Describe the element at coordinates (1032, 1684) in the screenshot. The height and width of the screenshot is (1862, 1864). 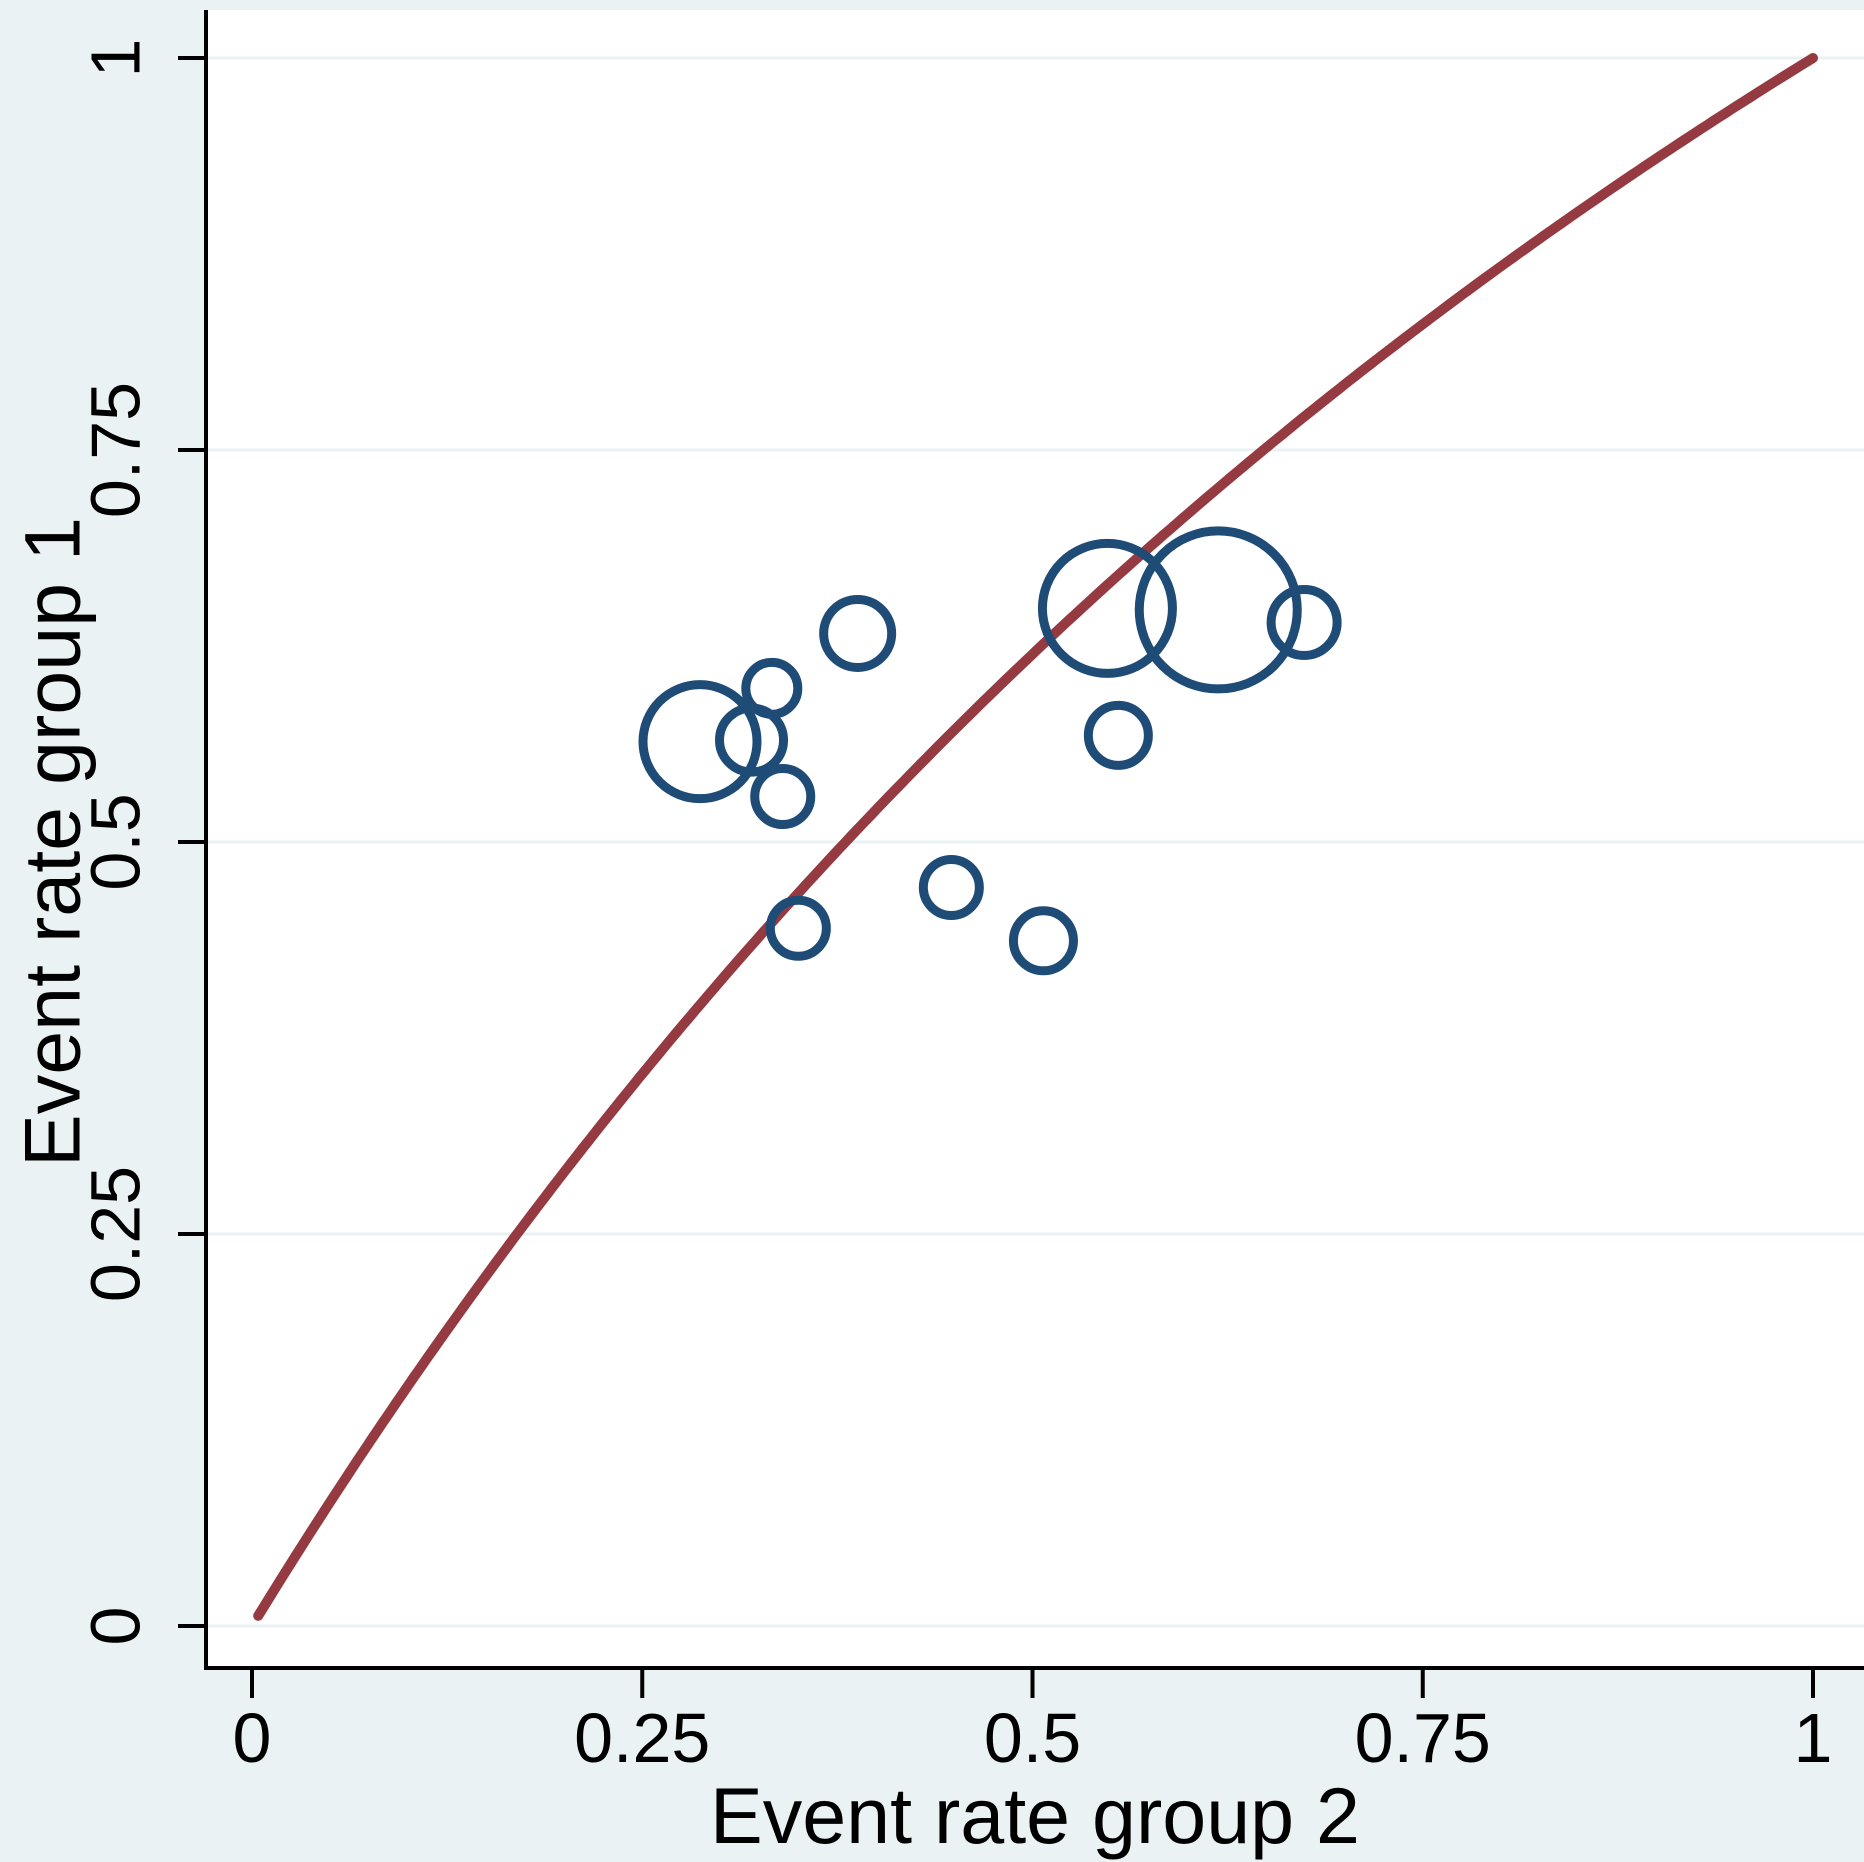
I see `x-ticks` at that location.